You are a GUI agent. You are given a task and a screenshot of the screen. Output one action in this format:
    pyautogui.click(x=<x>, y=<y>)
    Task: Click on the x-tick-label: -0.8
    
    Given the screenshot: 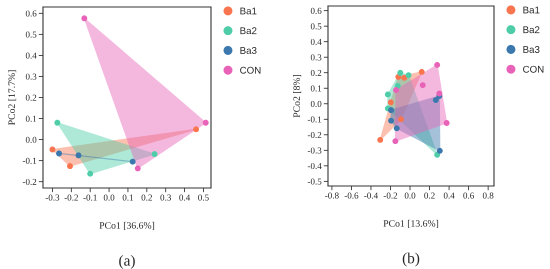 What is the action you would take?
    pyautogui.click(x=332, y=195)
    